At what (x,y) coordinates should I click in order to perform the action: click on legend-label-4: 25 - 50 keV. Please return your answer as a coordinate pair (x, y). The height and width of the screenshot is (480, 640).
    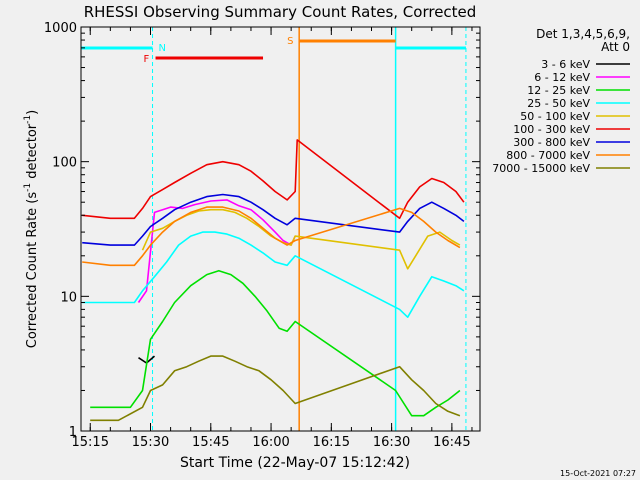
    Looking at the image, I should click on (558, 103).